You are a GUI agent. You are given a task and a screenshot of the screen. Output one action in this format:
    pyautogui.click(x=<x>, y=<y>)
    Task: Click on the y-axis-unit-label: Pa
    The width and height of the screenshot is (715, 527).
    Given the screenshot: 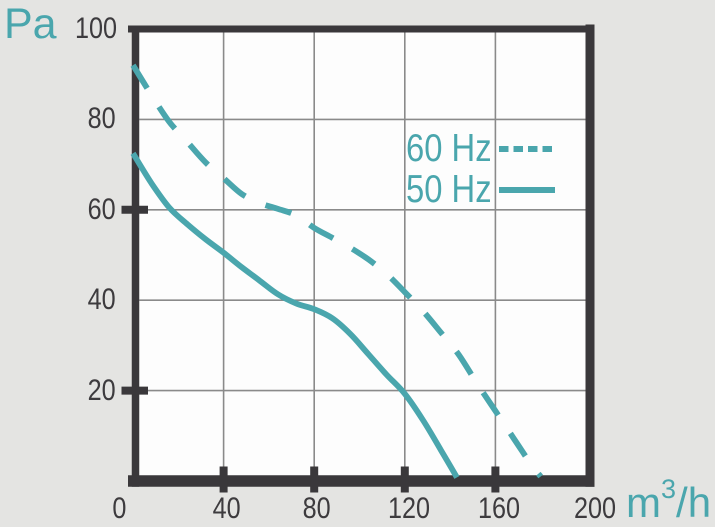 What is the action you would take?
    pyautogui.click(x=30, y=24)
    